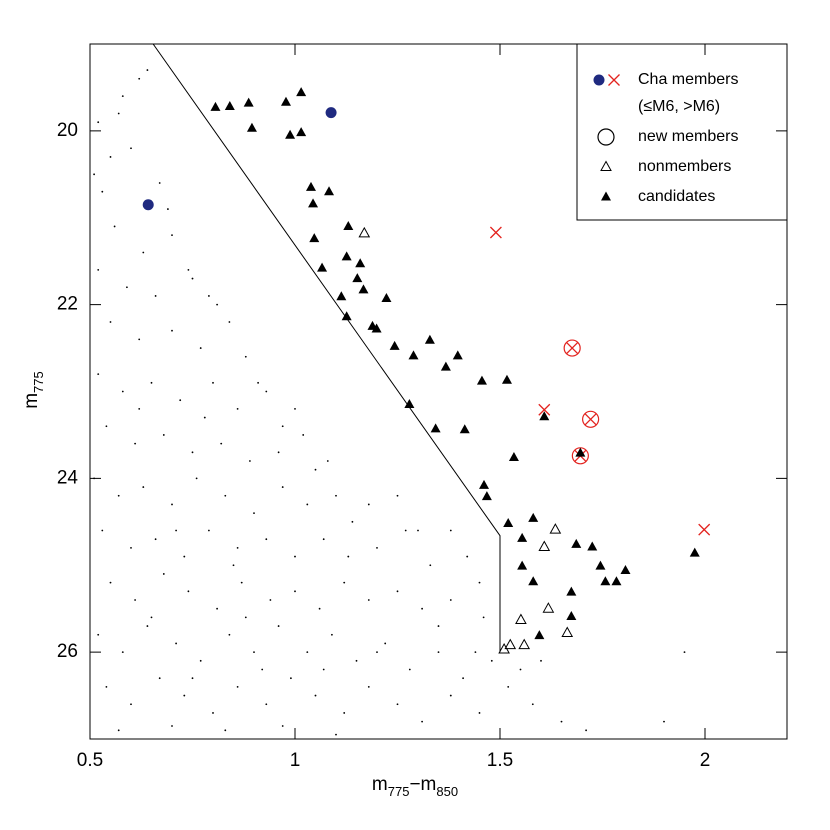 The width and height of the screenshot is (830, 830). Describe the element at coordinates (688, 79) in the screenshot. I see `legend-label: Cha members` at that location.